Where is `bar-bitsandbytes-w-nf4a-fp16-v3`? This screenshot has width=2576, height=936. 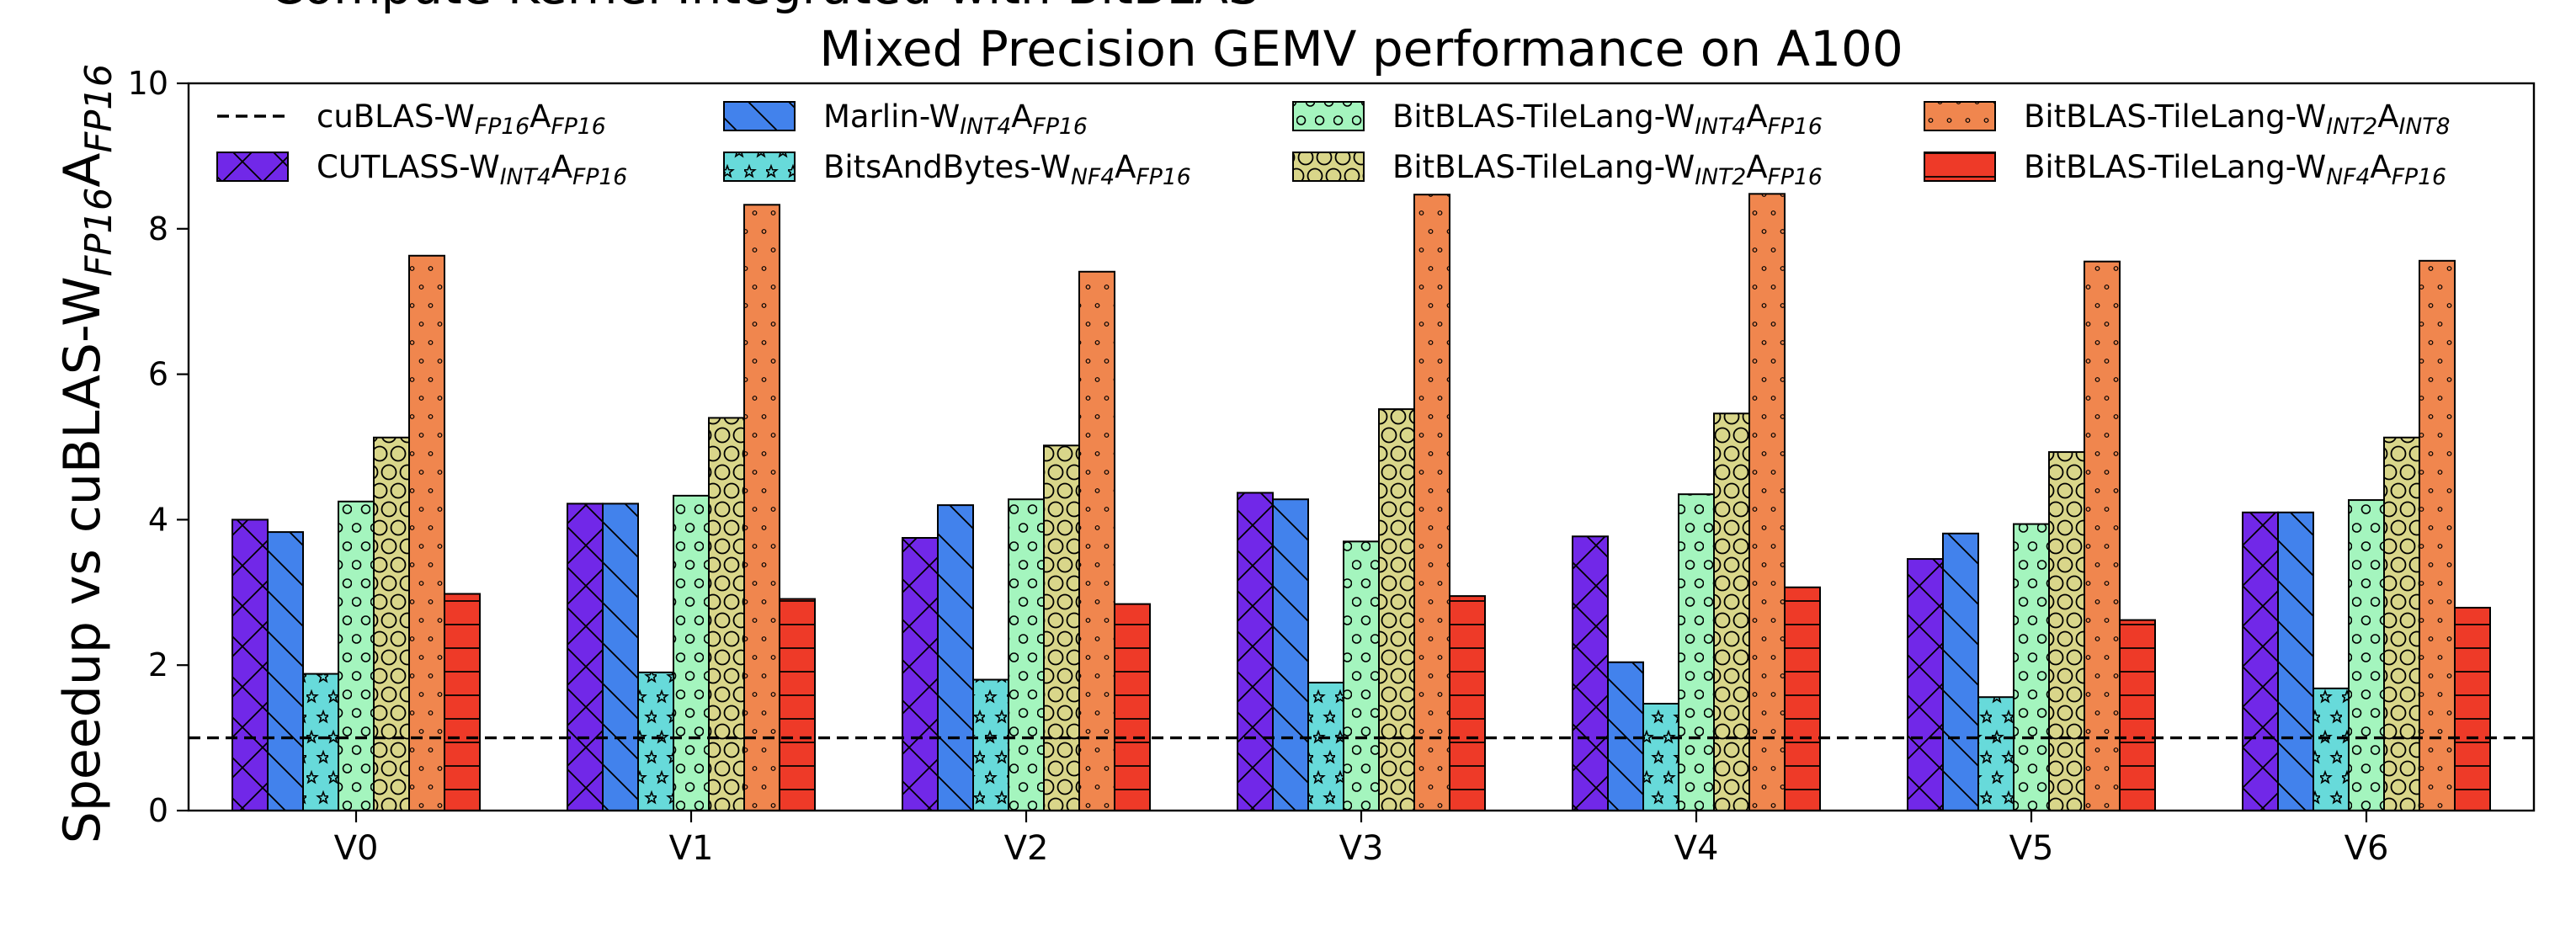 bar-bitsandbytes-w-nf4a-fp16-v3 is located at coordinates (1326, 746).